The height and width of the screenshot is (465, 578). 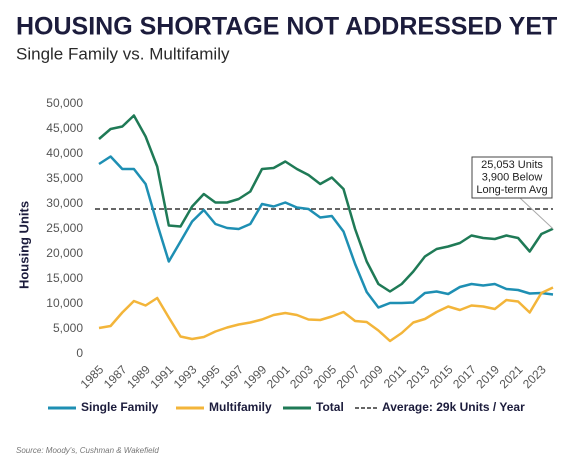 What do you see at coordinates (487, 376) in the screenshot?
I see `x-tick-label: 2019` at bounding box center [487, 376].